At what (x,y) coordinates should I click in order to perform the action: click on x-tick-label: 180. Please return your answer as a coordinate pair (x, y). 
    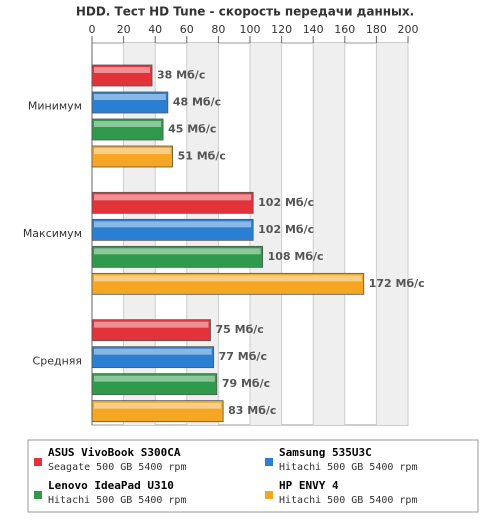
    Looking at the image, I should click on (376, 29).